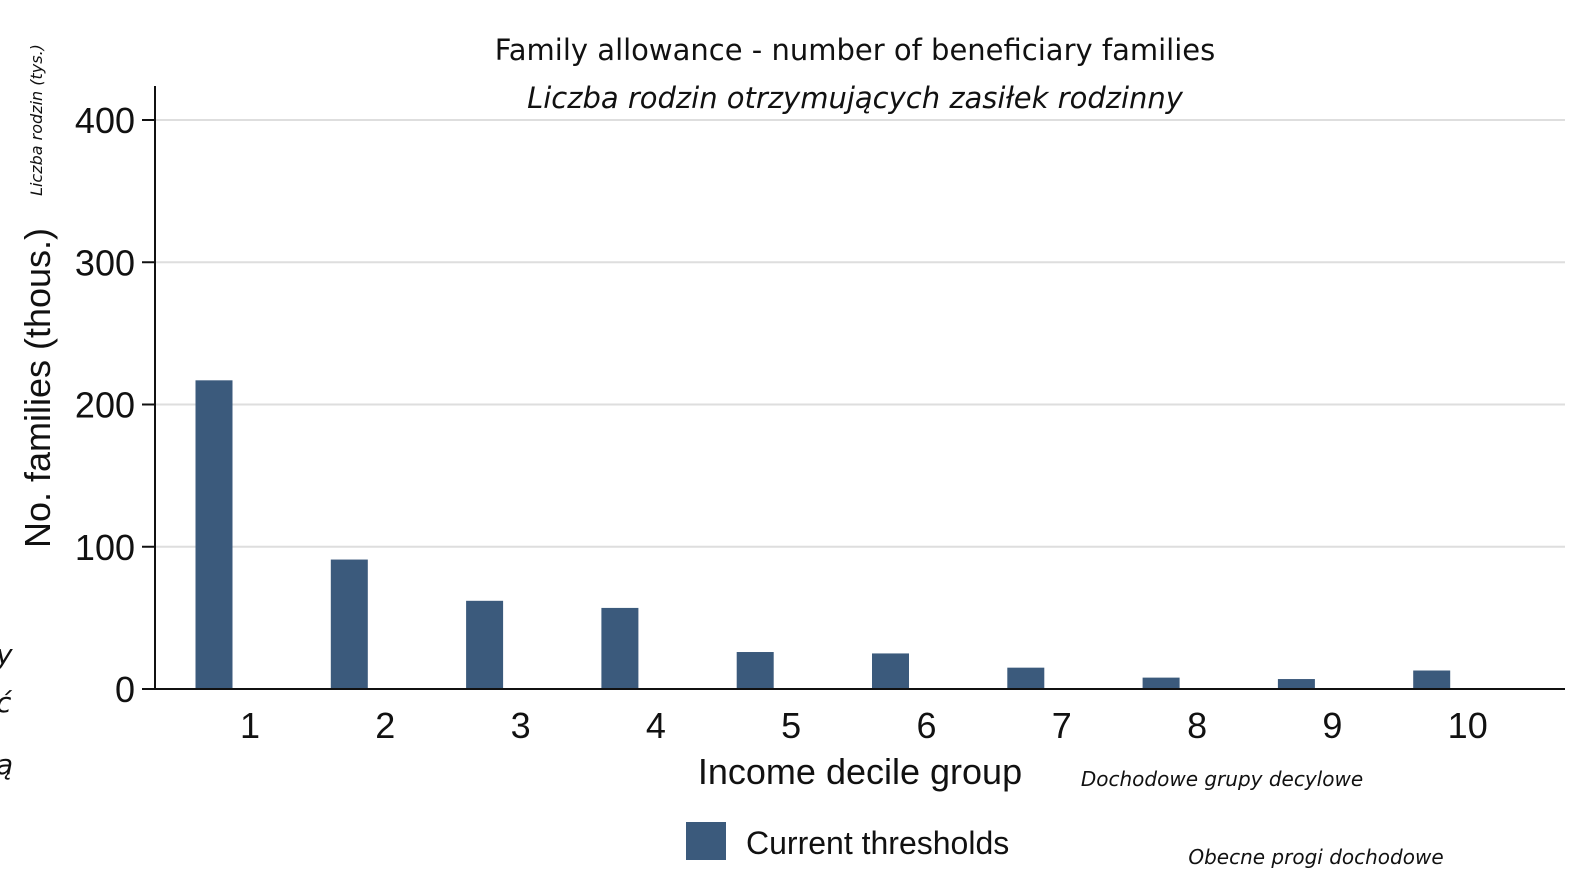 Image resolution: width=1583 pixels, height=880 pixels. What do you see at coordinates (6, 702) in the screenshot?
I see `cut-off-text-2: ć` at bounding box center [6, 702].